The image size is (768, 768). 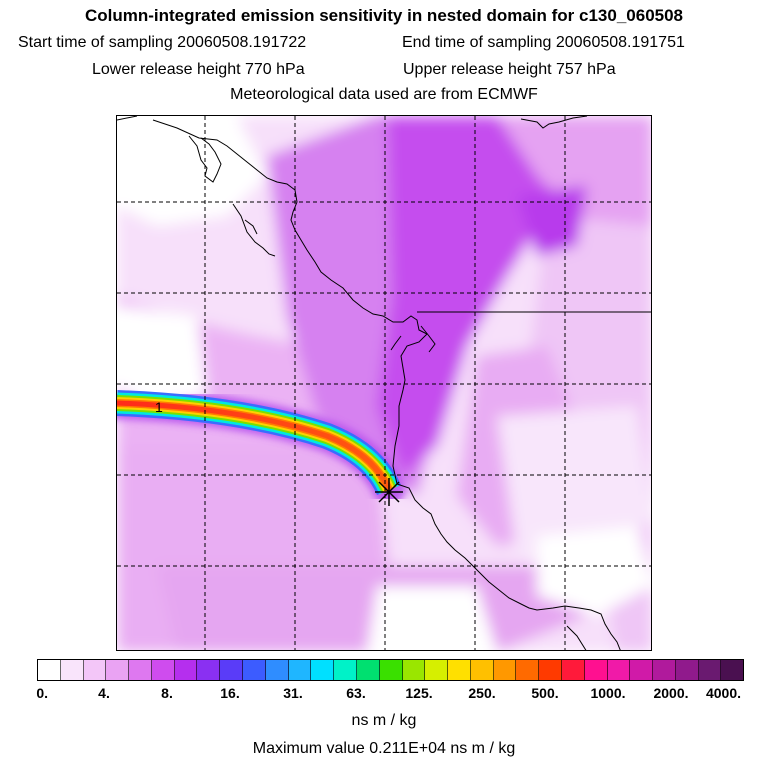 What do you see at coordinates (419, 693) in the screenshot?
I see `colorbar-tick-label: 125.` at bounding box center [419, 693].